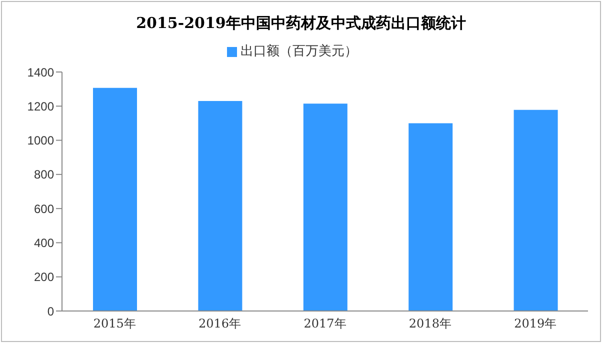 Image resolution: width=602 pixels, height=343 pixels. Describe the element at coordinates (44, 243) in the screenshot. I see `y-tick-label: 400` at that location.